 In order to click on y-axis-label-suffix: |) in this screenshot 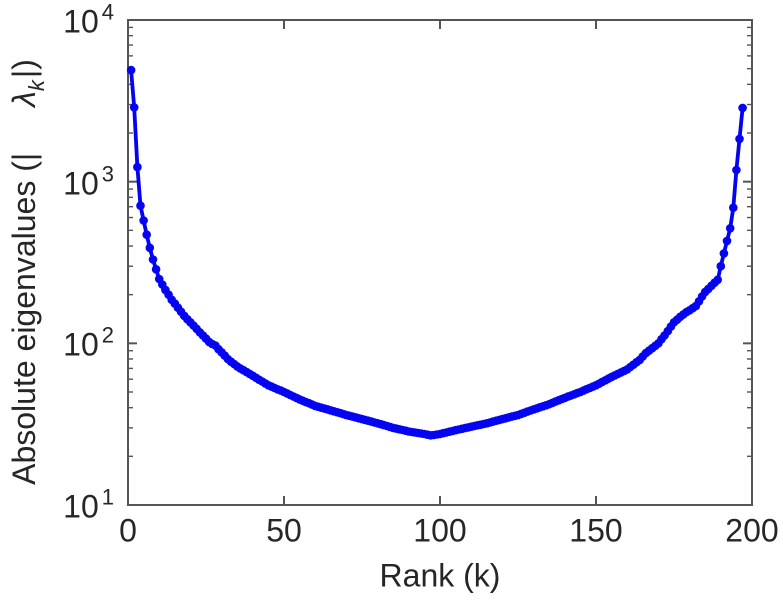, I will do `click(24, 69)`.